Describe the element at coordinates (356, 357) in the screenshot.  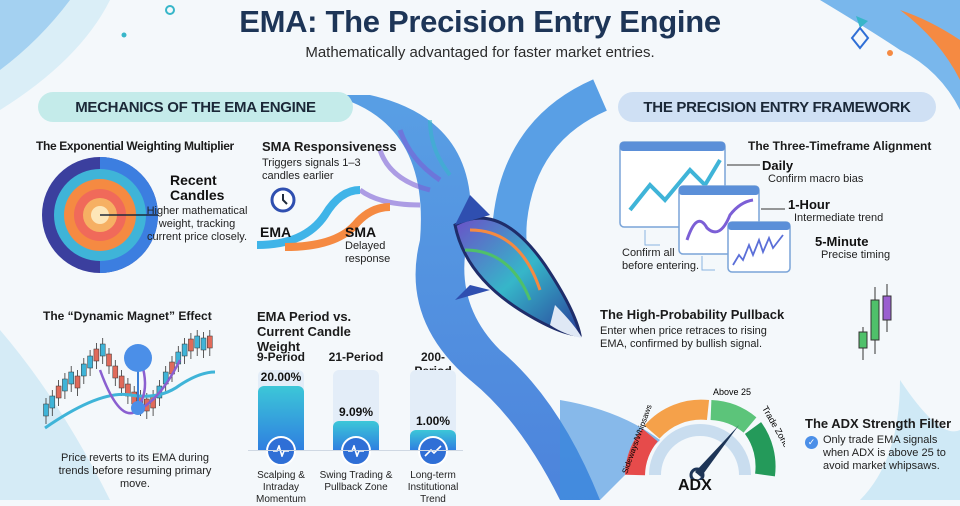
I see `period-label: 21-Period` at that location.